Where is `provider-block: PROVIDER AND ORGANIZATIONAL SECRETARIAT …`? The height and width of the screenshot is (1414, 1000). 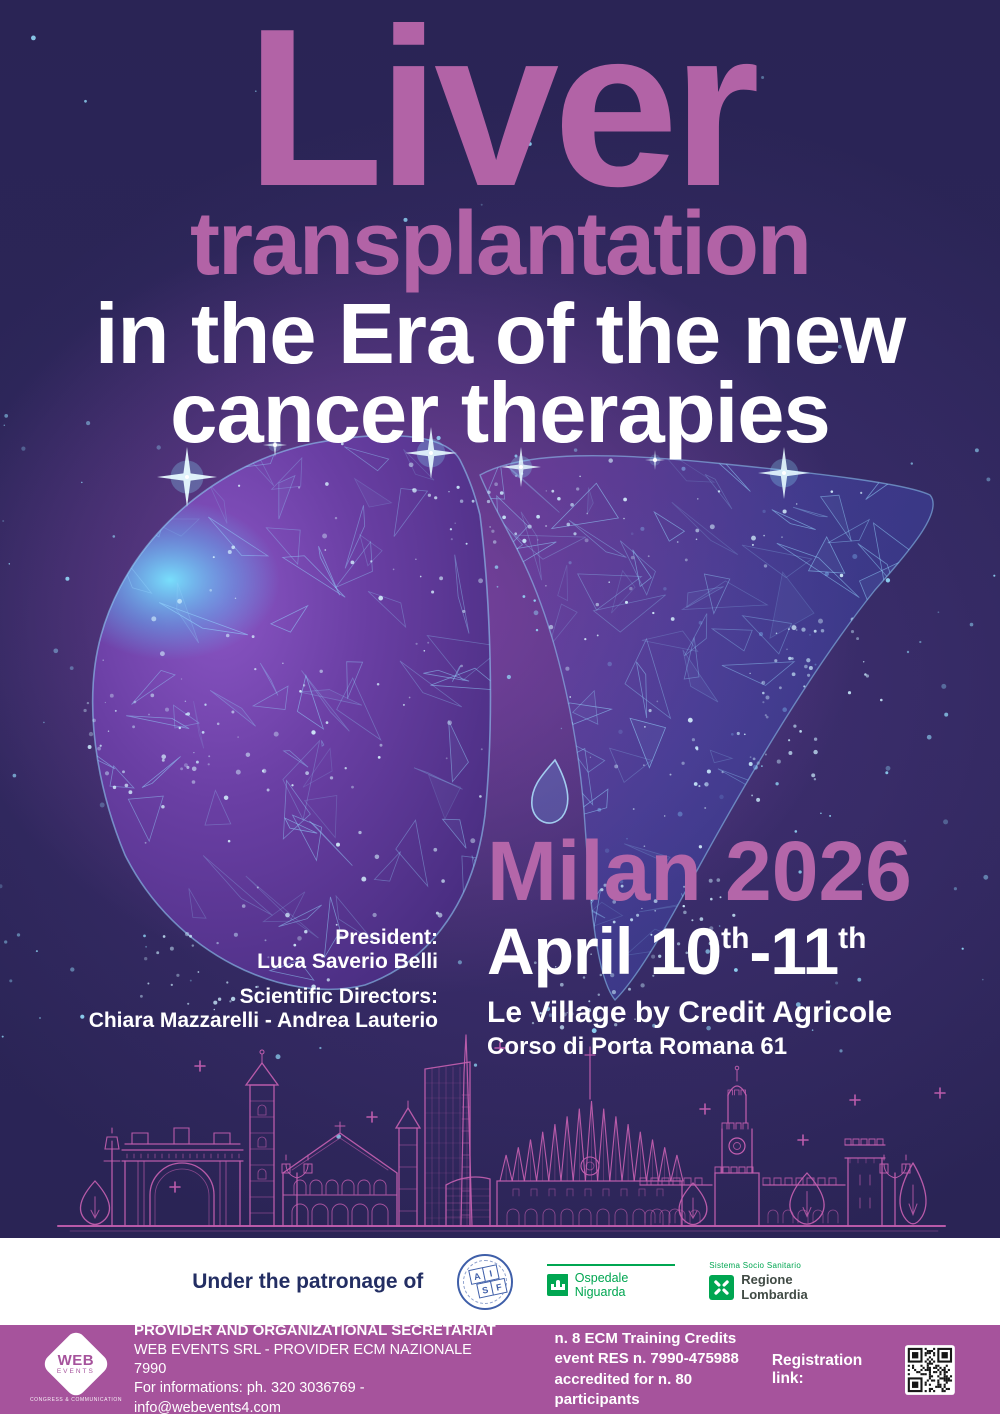
provider-block: PROVIDER AND ORGANIZATIONAL SECRETARIAT … is located at coordinates (317, 1367).